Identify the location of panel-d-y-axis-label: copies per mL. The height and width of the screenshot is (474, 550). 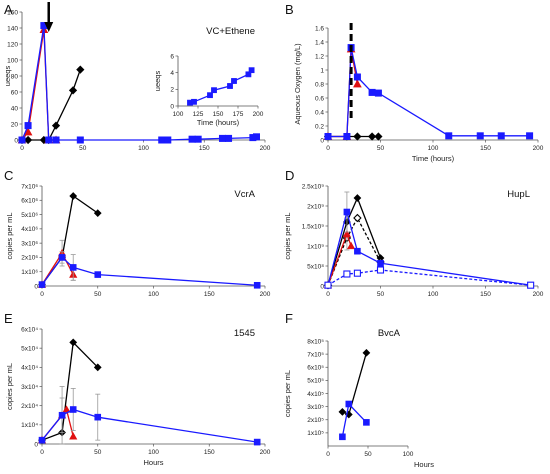
(287, 235).